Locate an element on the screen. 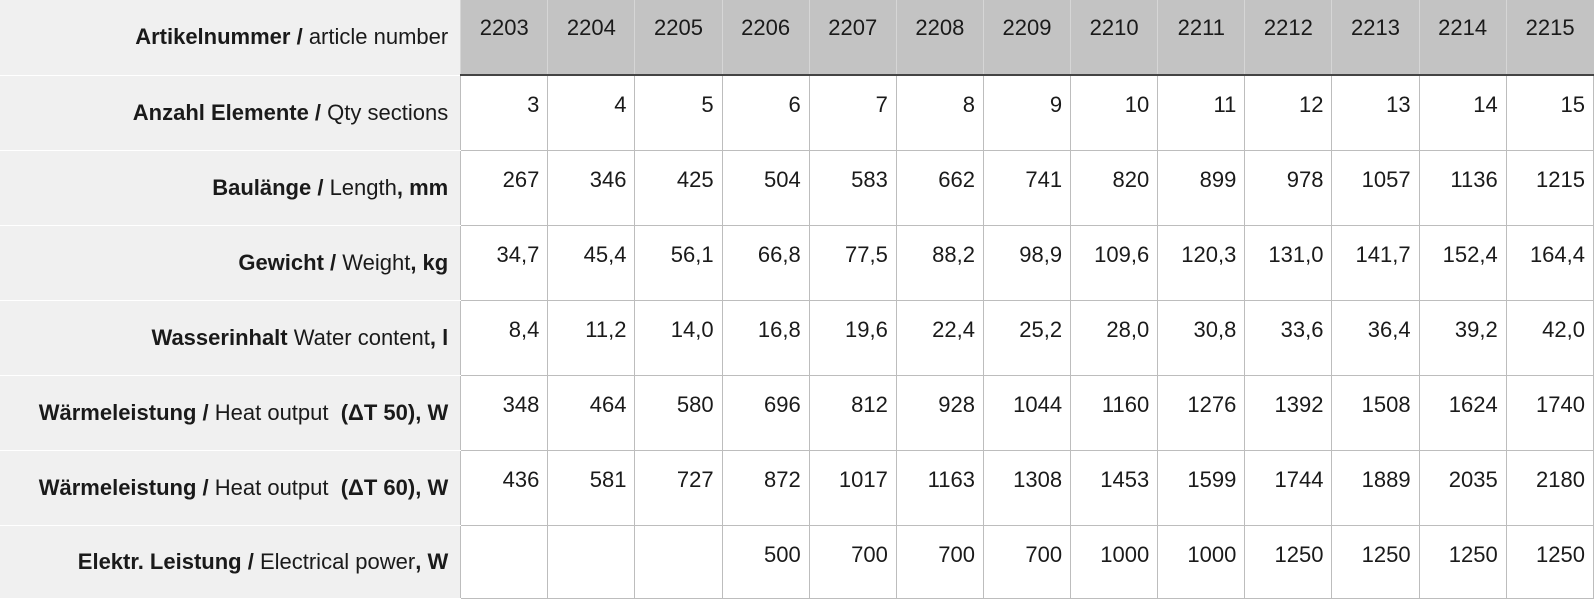 Image resolution: width=1594 pixels, height=608 pixels. table-cell: 436 is located at coordinates (504, 488).